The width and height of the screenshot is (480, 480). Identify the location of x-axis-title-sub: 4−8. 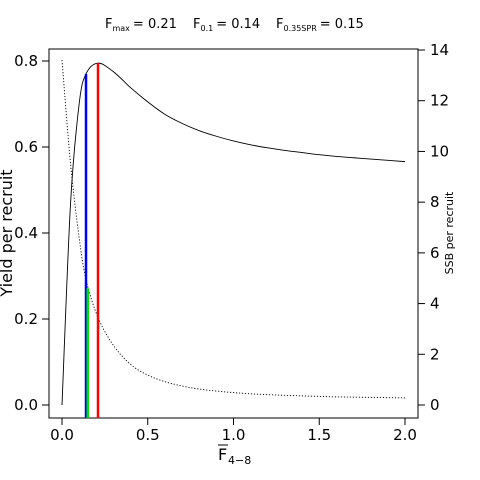
(239, 460).